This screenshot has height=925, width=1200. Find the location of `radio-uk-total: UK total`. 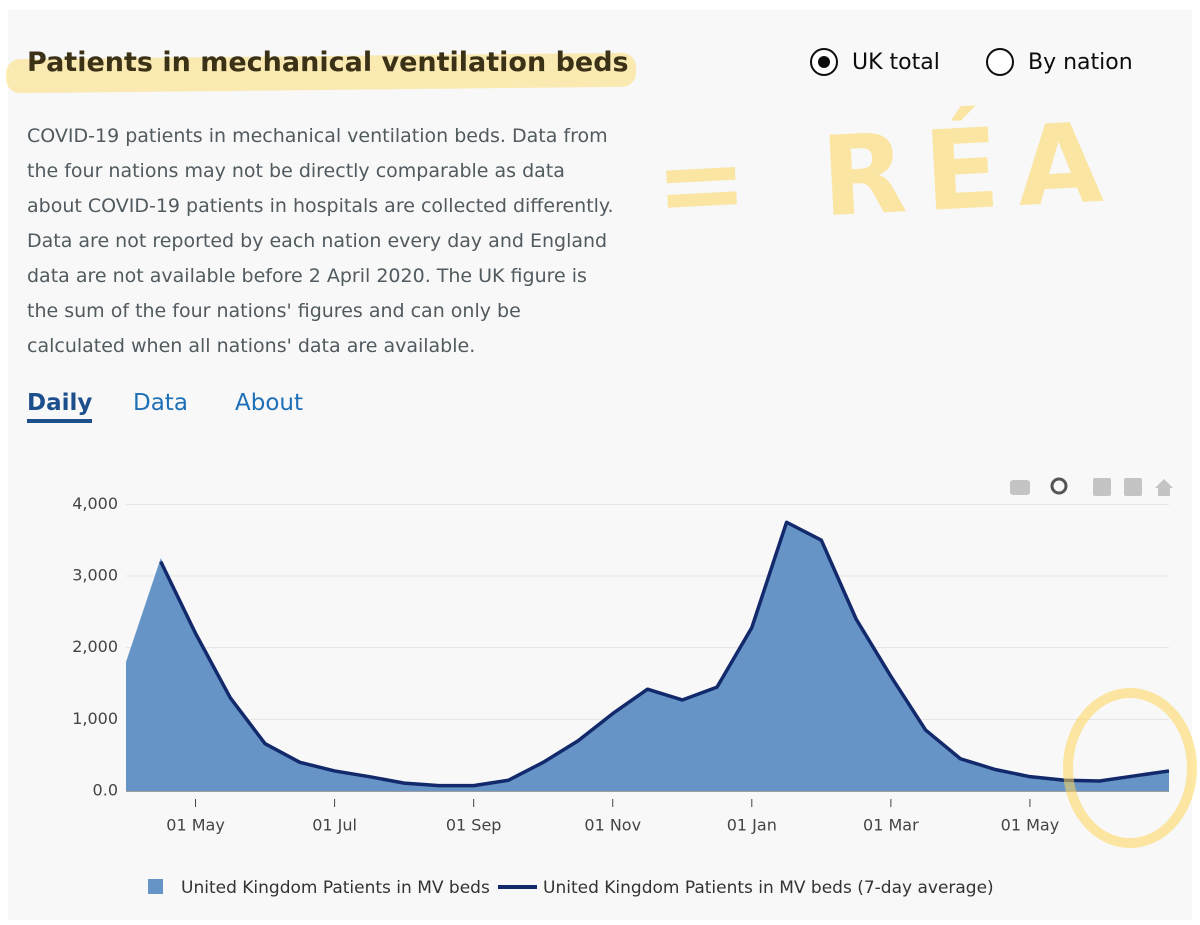

radio-uk-total: UK total is located at coordinates (875, 62).